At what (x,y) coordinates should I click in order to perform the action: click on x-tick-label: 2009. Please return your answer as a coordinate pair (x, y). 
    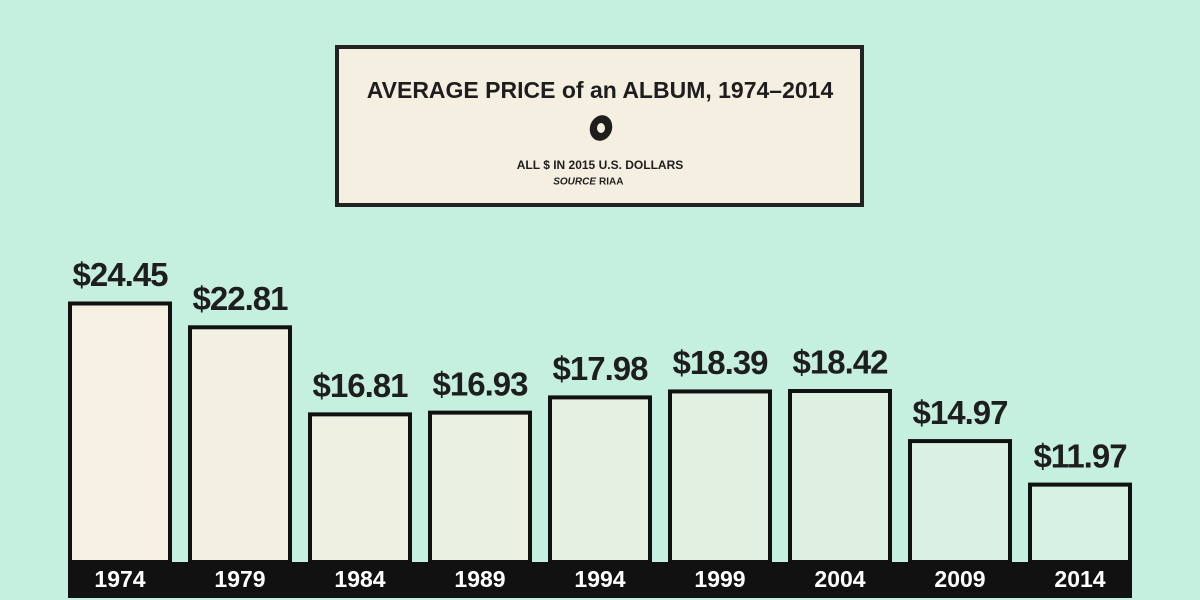
    Looking at the image, I should click on (959, 579).